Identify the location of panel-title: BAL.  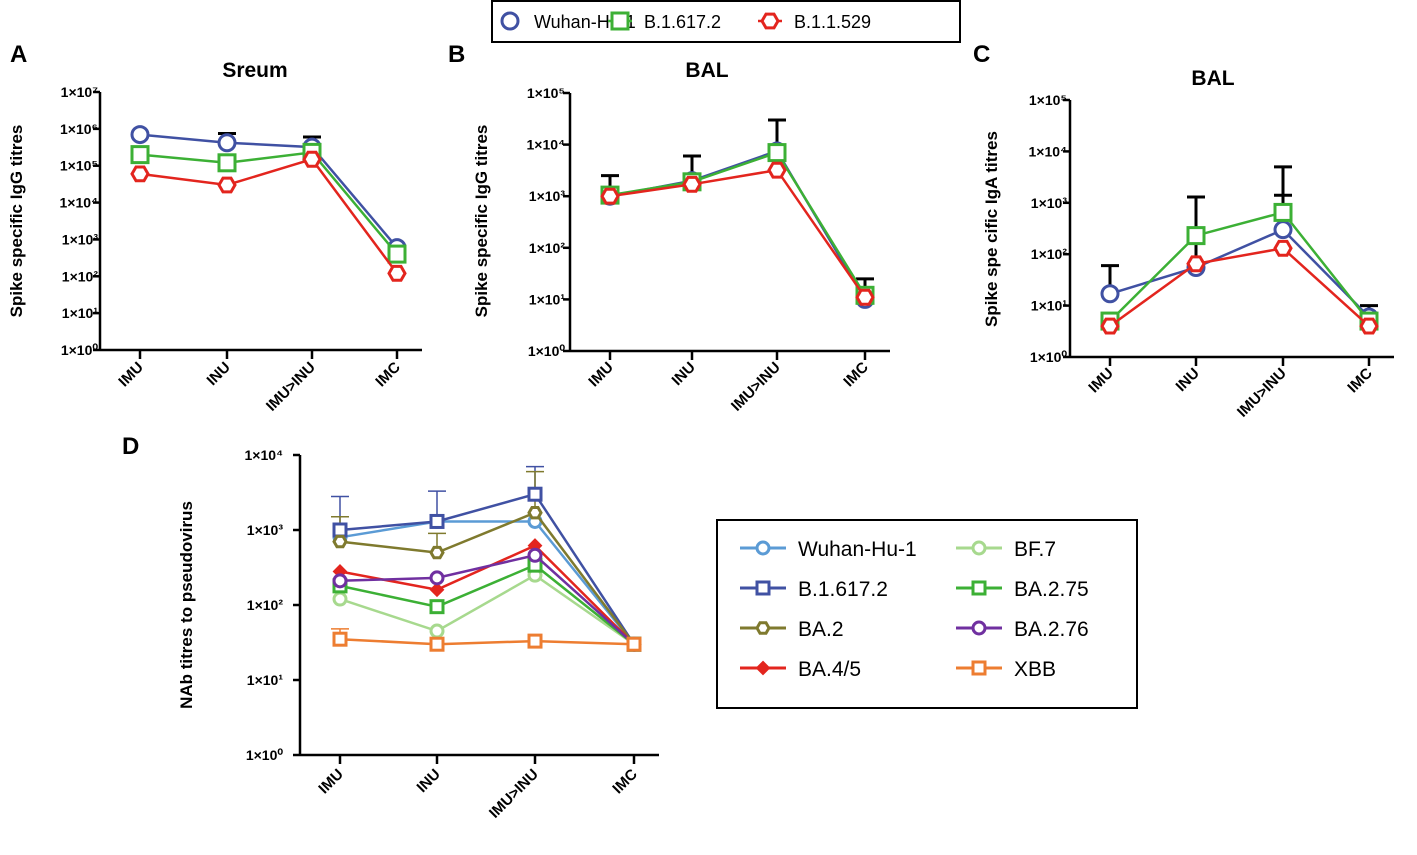
(1212, 78).